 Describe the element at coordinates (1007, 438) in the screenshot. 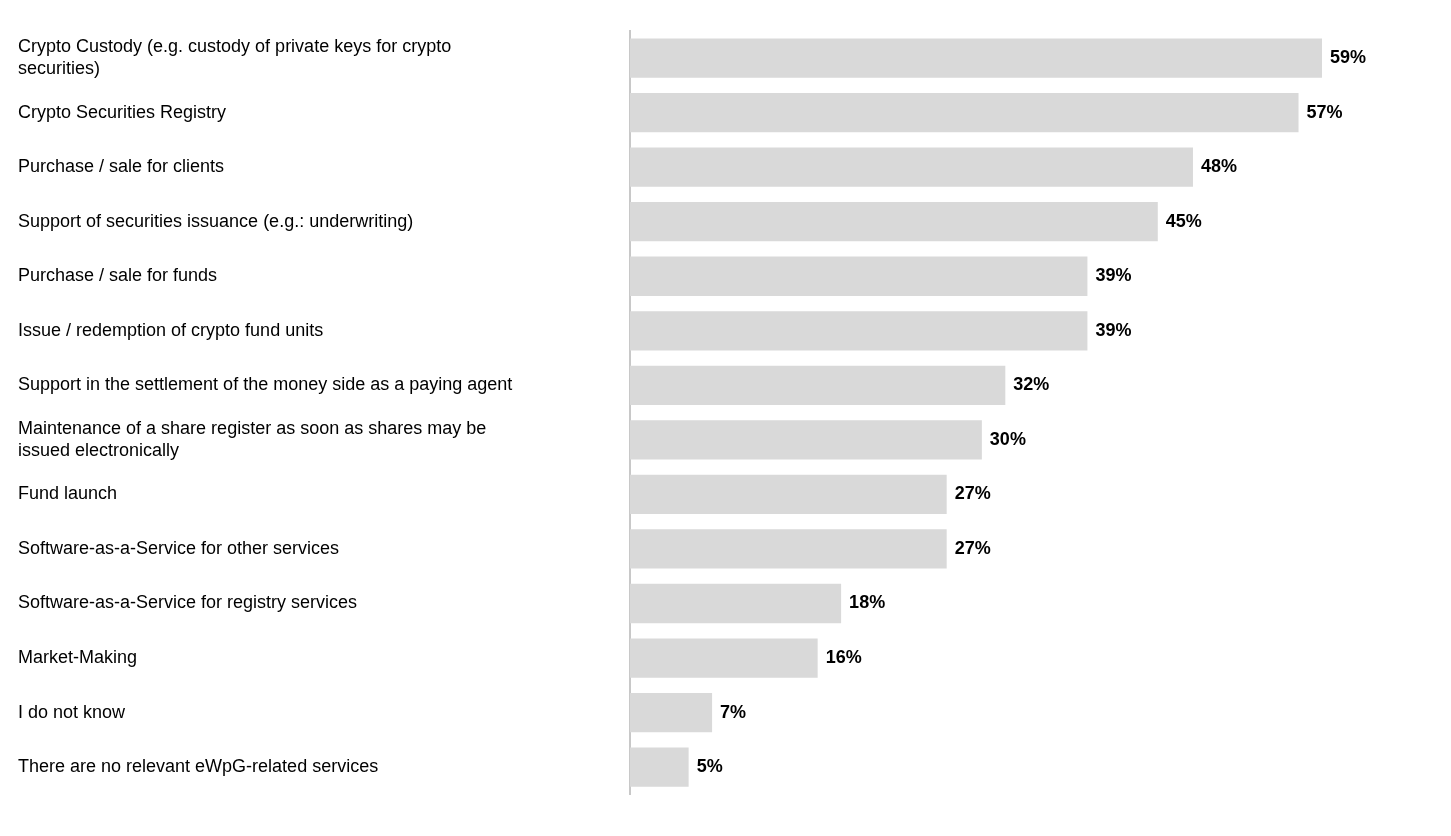

I see `data-label: 30%` at that location.